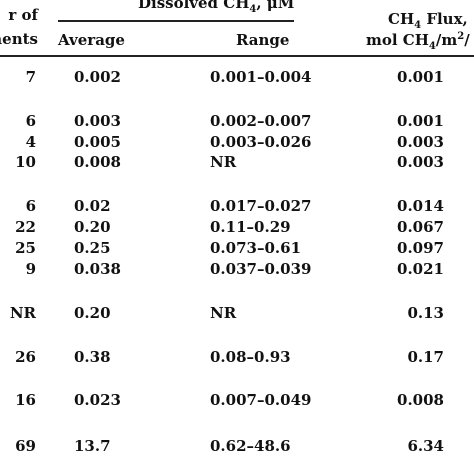 The width and height of the screenshot is (474, 474). Describe the element at coordinates (25, 400) in the screenshot. I see `row-11-count: 16` at that location.